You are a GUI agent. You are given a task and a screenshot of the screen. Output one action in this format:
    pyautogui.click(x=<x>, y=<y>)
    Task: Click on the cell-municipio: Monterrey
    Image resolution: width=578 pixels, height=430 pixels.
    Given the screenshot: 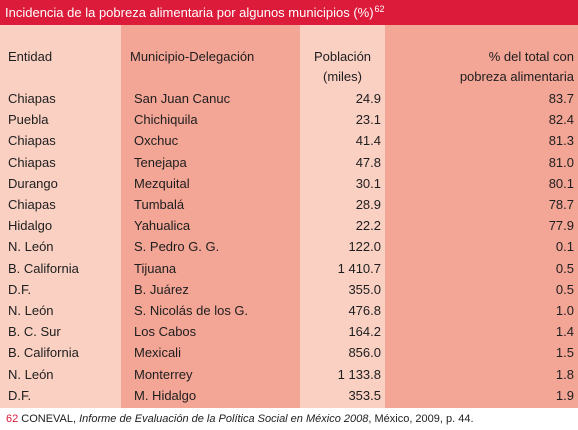 What is the action you would take?
    pyautogui.click(x=163, y=374)
    